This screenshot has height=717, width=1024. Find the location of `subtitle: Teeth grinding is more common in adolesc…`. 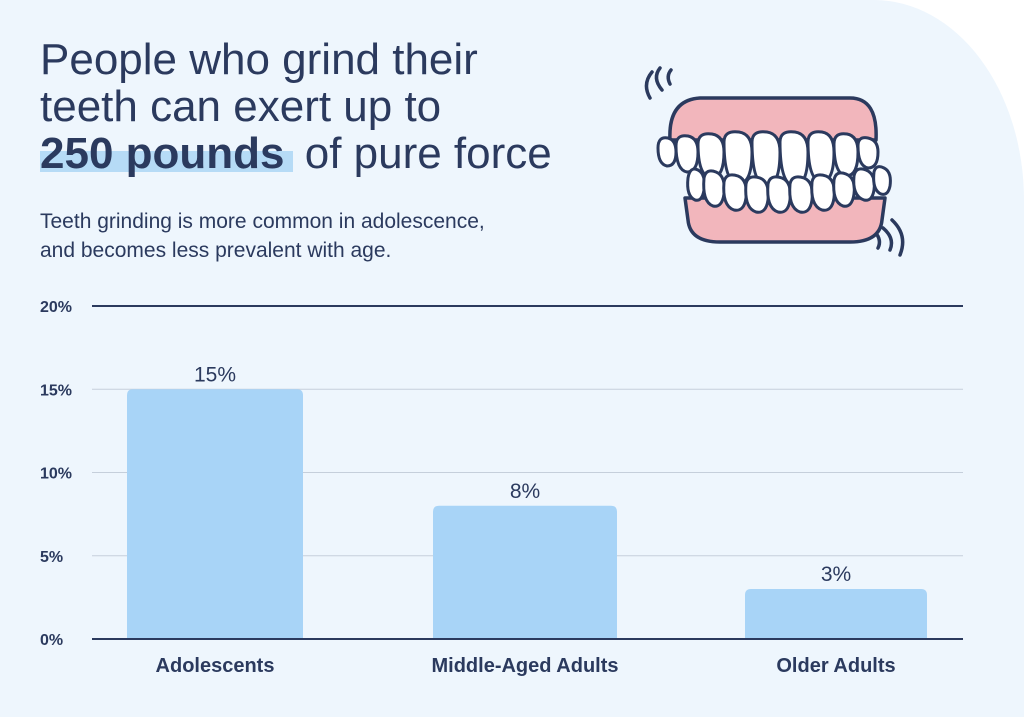

subtitle: Teeth grinding is more common in adolesc… is located at coordinates (262, 236).